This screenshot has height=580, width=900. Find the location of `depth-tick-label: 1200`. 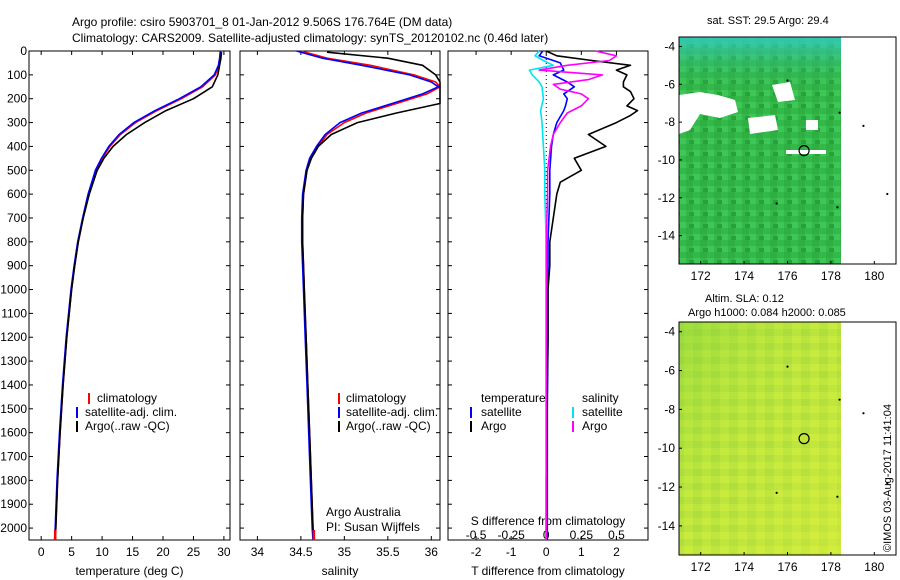

depth-tick-label: 1200 is located at coordinates (13, 337).